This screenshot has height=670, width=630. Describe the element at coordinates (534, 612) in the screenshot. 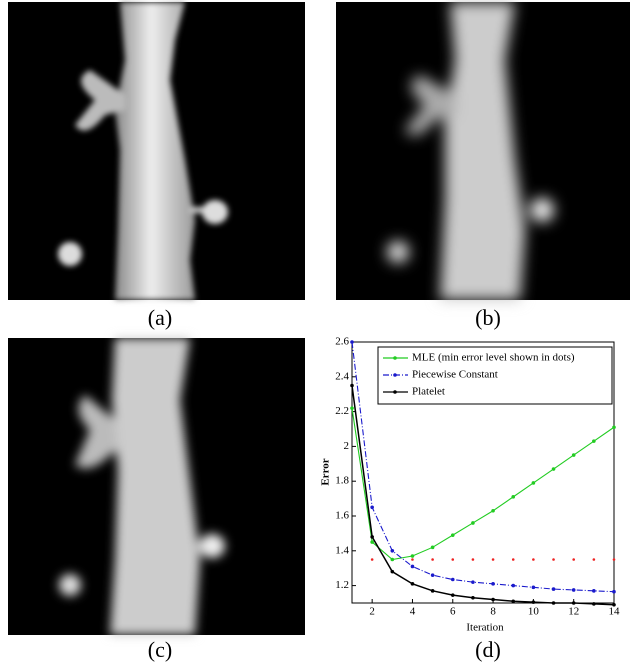

I see `x-tick-label: 10` at that location.